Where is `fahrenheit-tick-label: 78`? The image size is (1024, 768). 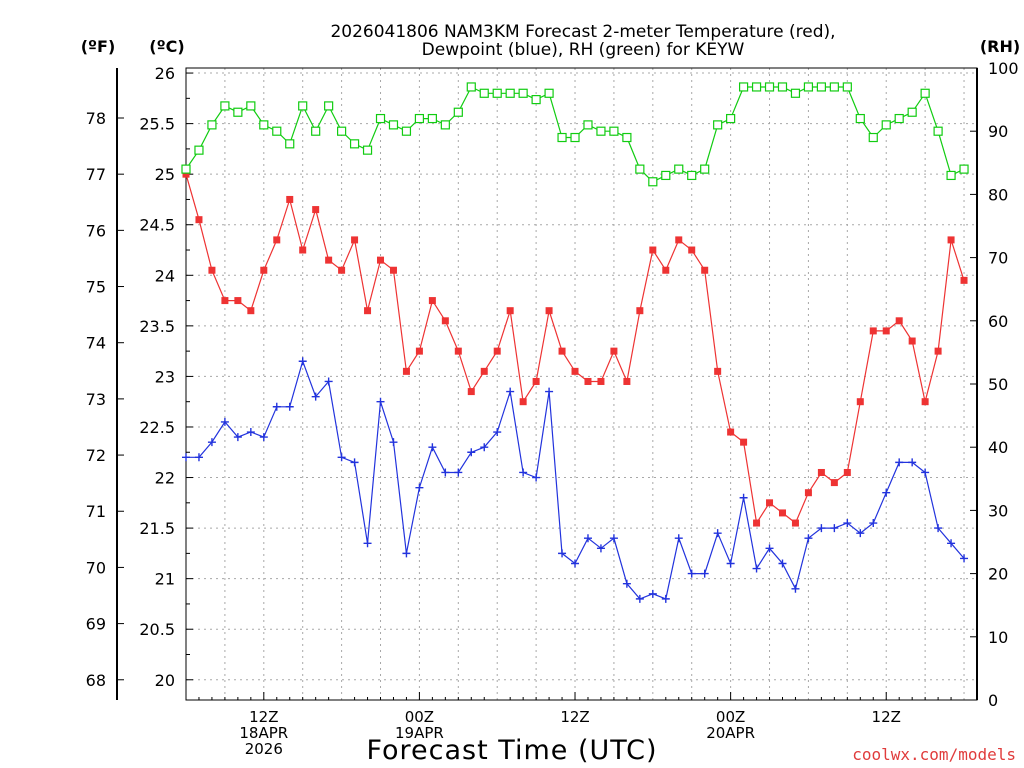
fahrenheit-tick-label: 78 is located at coordinates (96, 118).